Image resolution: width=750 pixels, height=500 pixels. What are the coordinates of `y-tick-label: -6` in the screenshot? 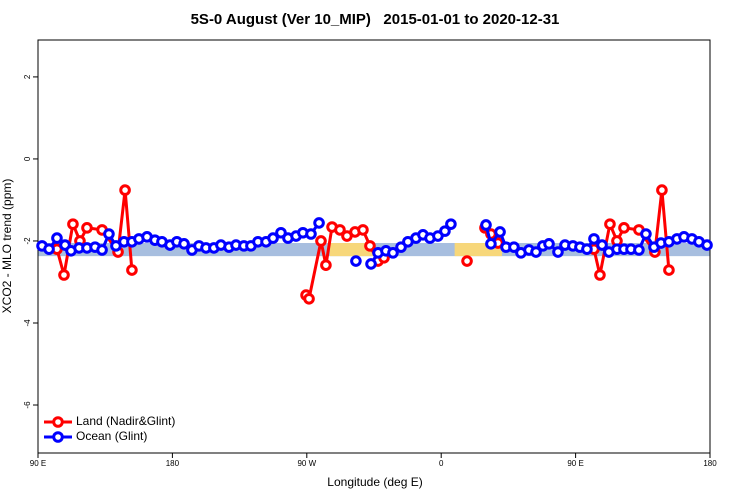 It's located at (27, 405).